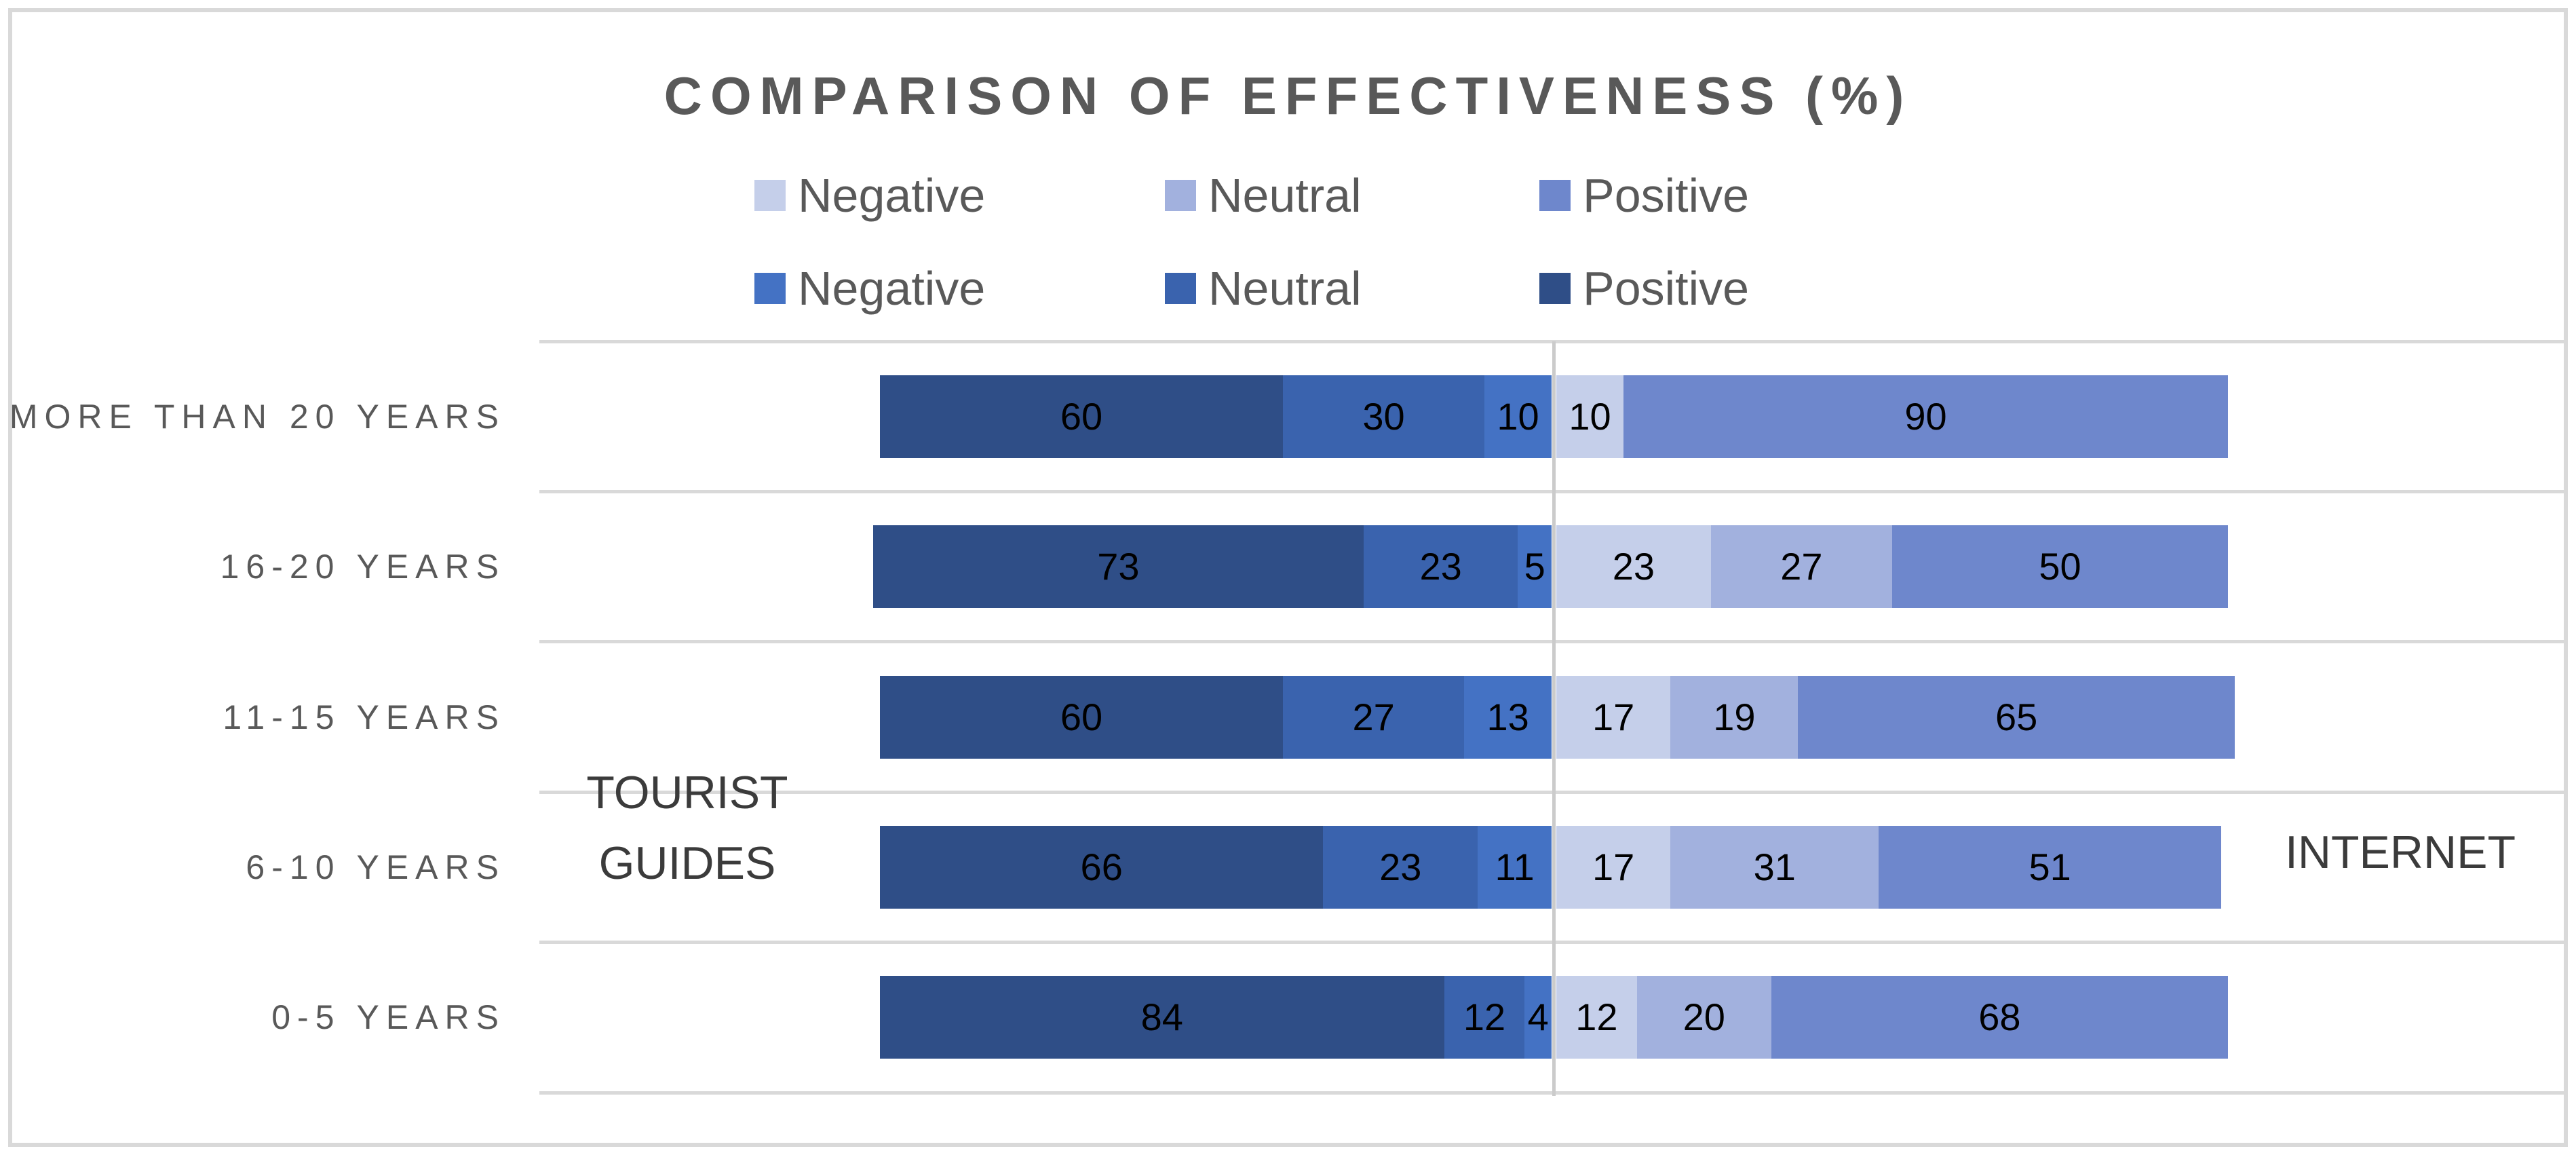  I want to click on bar-segment-positive: 68, so click(1999, 1017).